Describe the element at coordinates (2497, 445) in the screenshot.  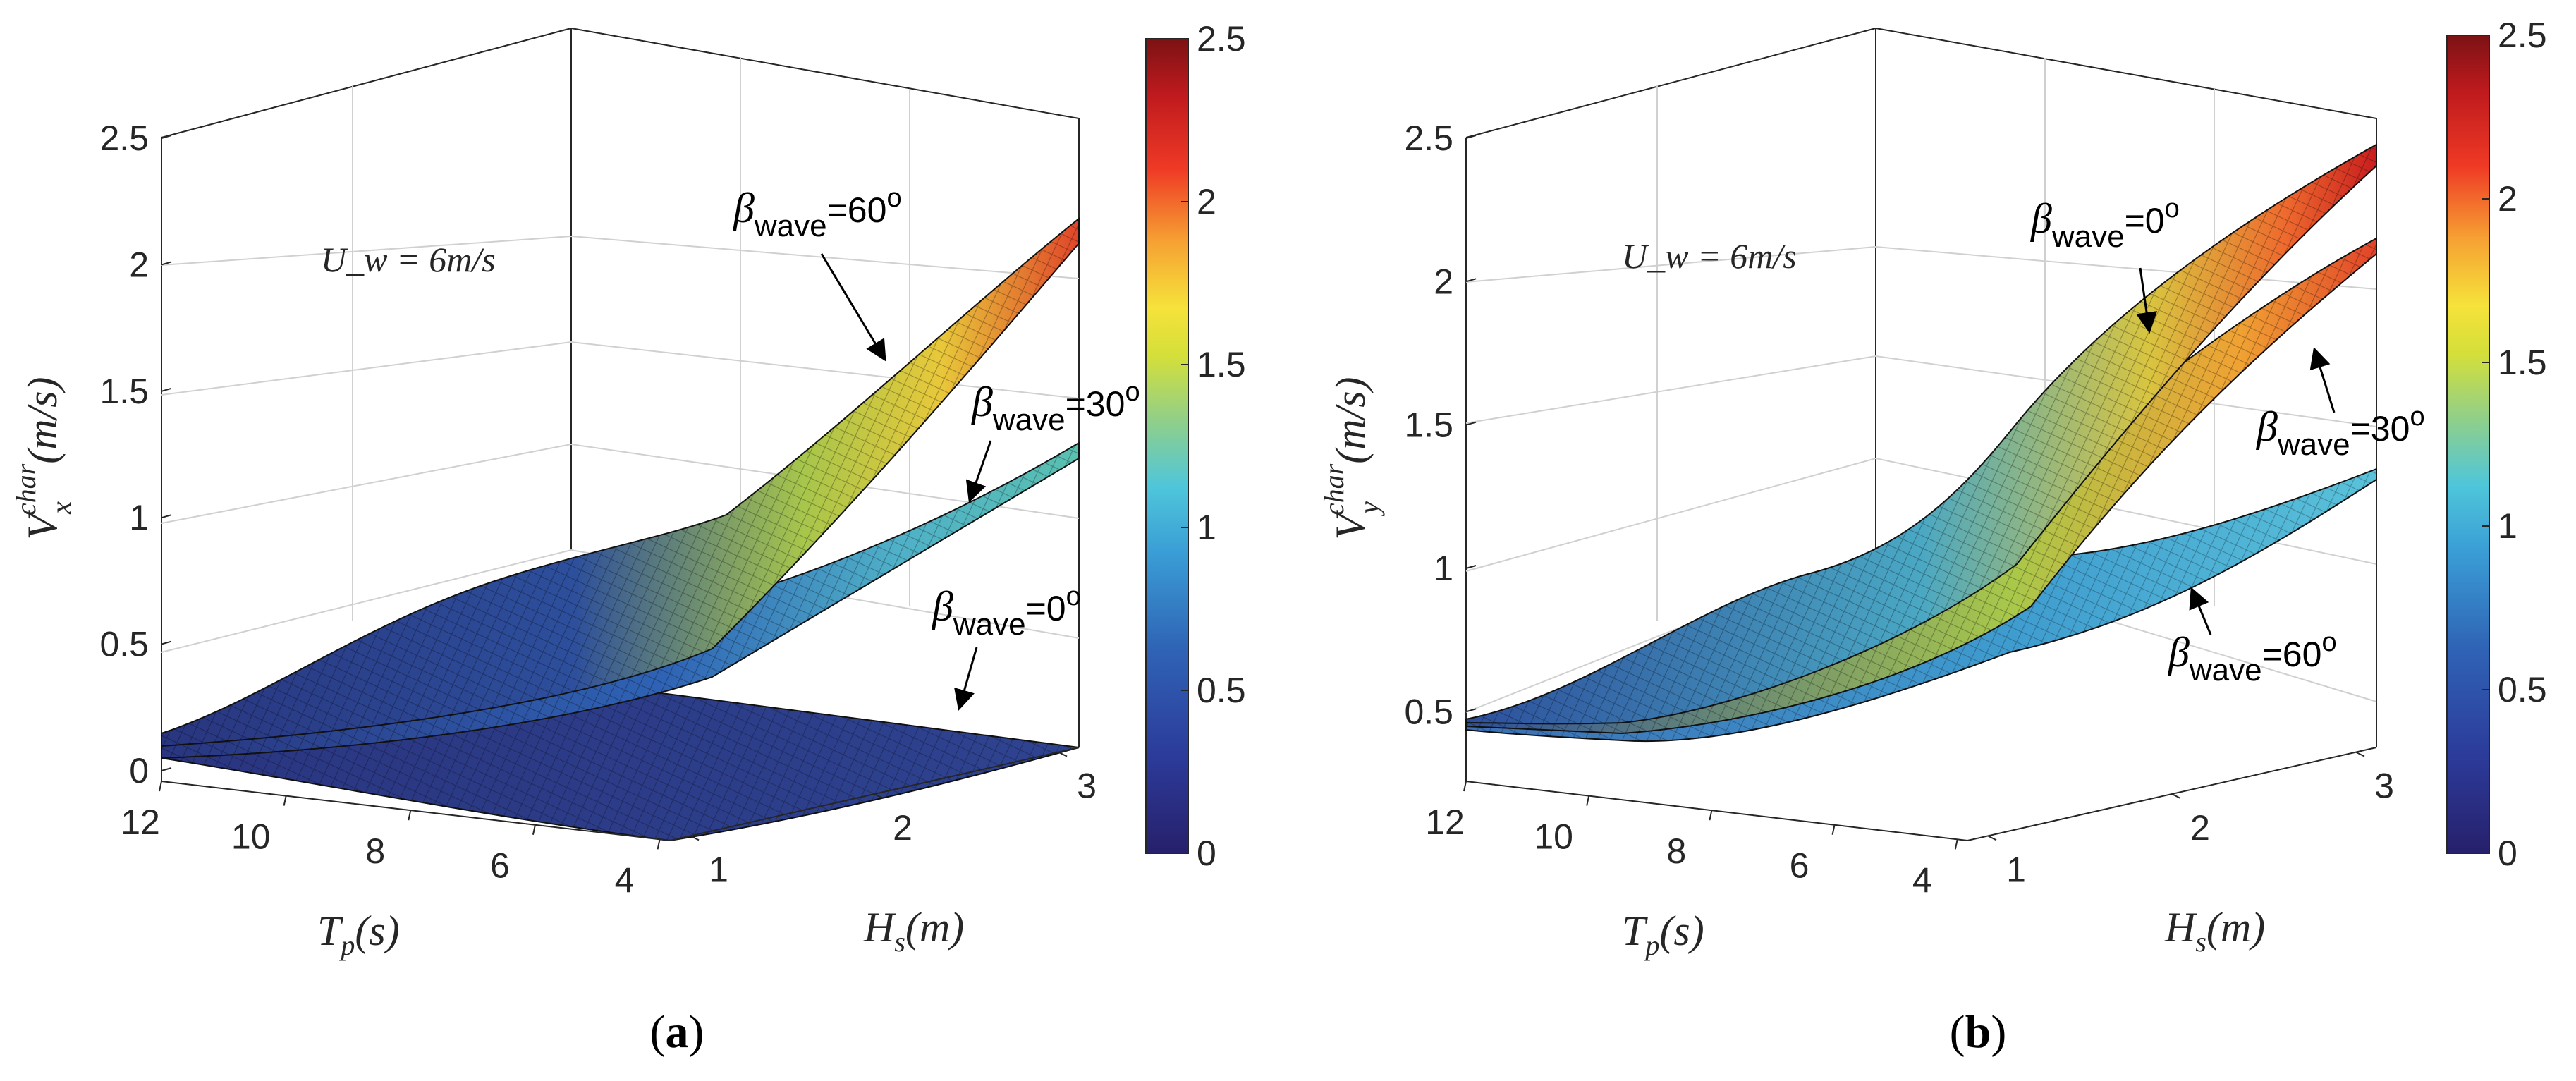
I see `colorbar-b: 0 0.5 1 1.5 2 2.5` at that location.